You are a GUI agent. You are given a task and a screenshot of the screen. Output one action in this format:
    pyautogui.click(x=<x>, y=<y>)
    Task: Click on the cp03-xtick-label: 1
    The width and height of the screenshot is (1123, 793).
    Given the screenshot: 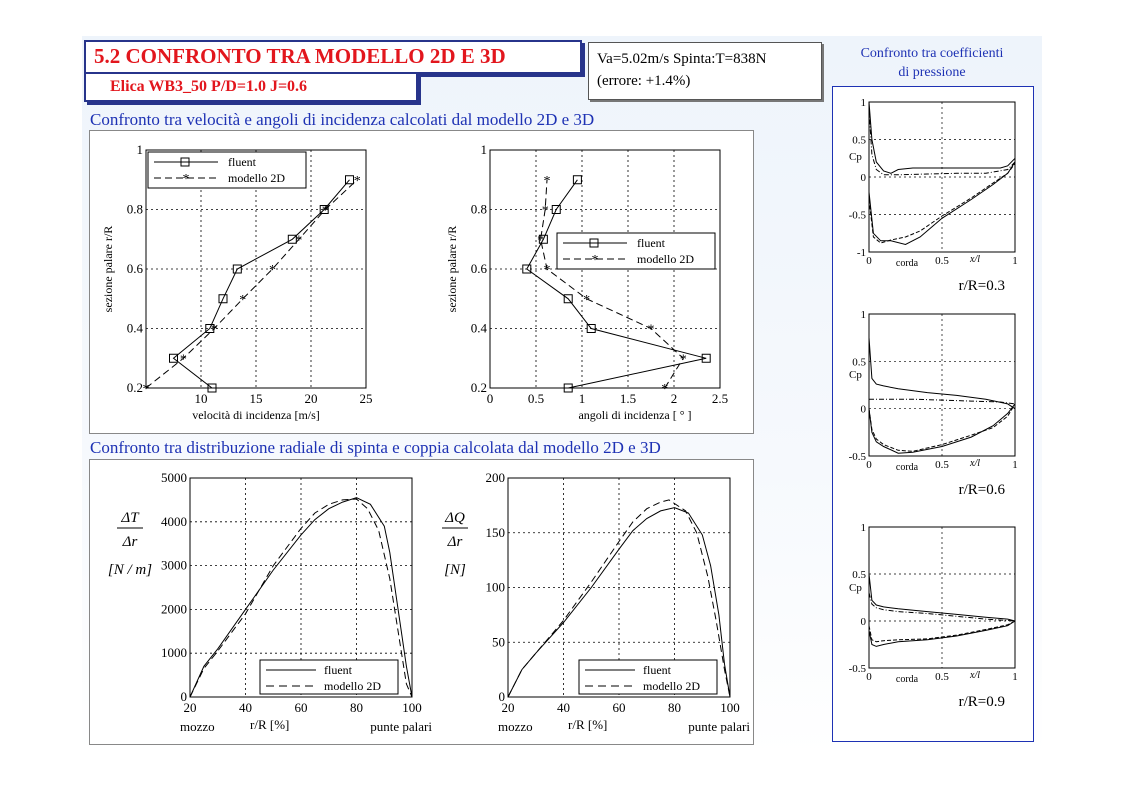 What is the action you would take?
    pyautogui.click(x=1015, y=261)
    